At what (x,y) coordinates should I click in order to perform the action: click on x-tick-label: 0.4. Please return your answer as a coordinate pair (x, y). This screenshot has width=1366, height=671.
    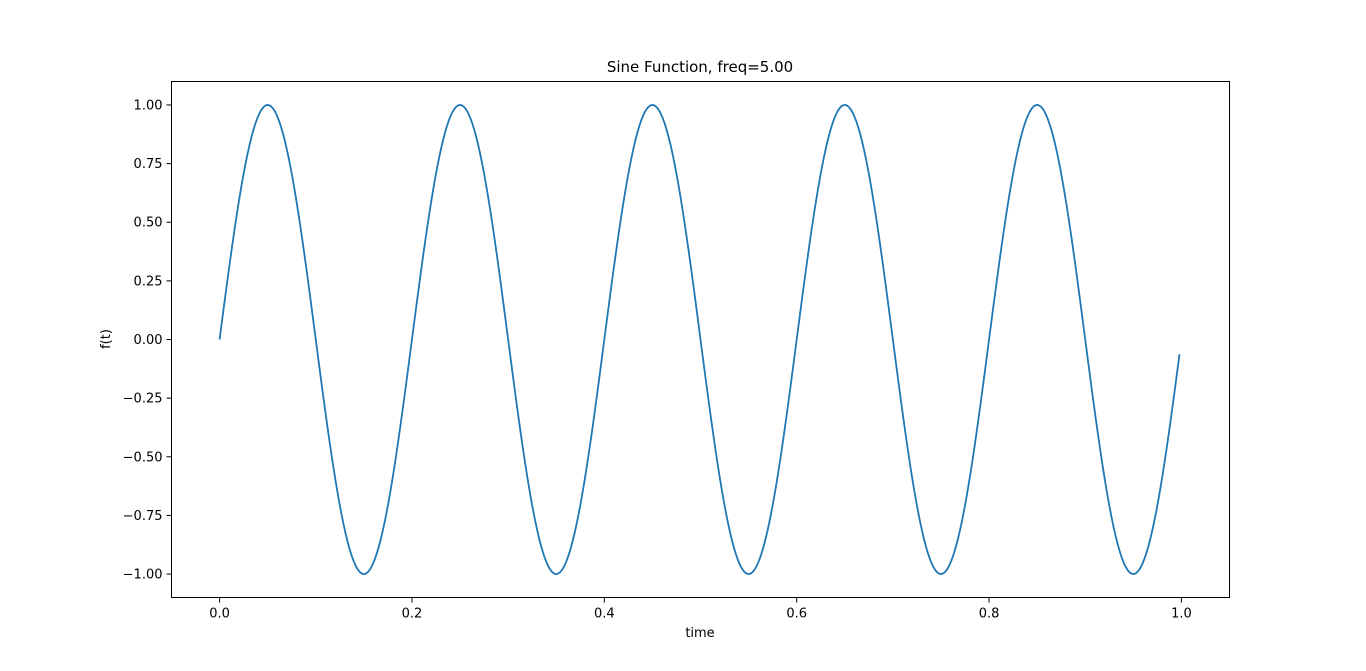
    Looking at the image, I should click on (604, 614).